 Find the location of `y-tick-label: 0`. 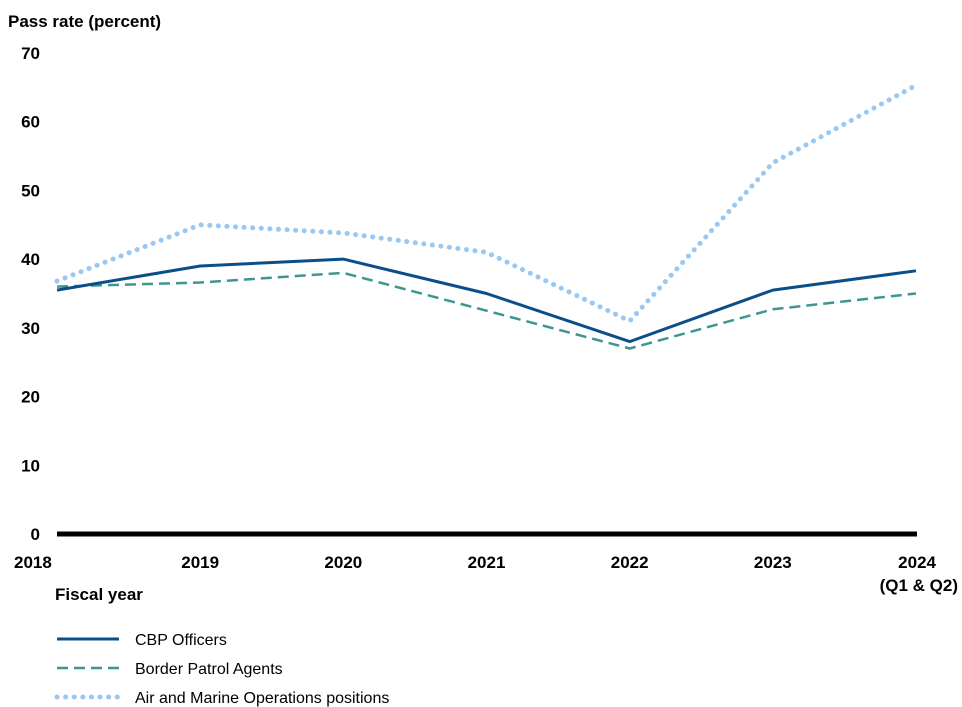

y-tick-label: 0 is located at coordinates (35, 534).